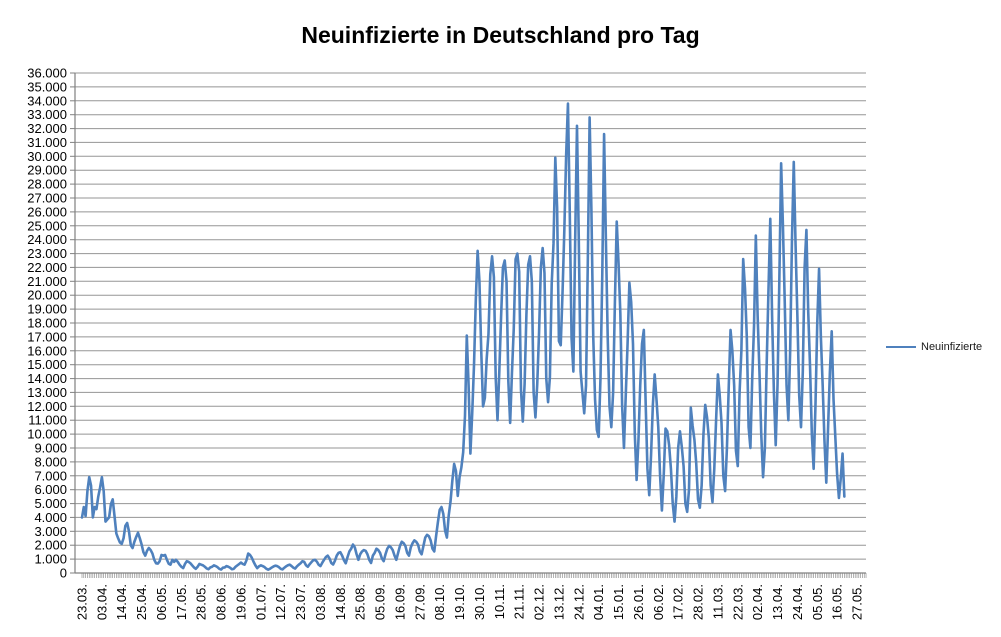 The width and height of the screenshot is (1001, 637). I want to click on svg-text: 19.10., so click(459, 602).